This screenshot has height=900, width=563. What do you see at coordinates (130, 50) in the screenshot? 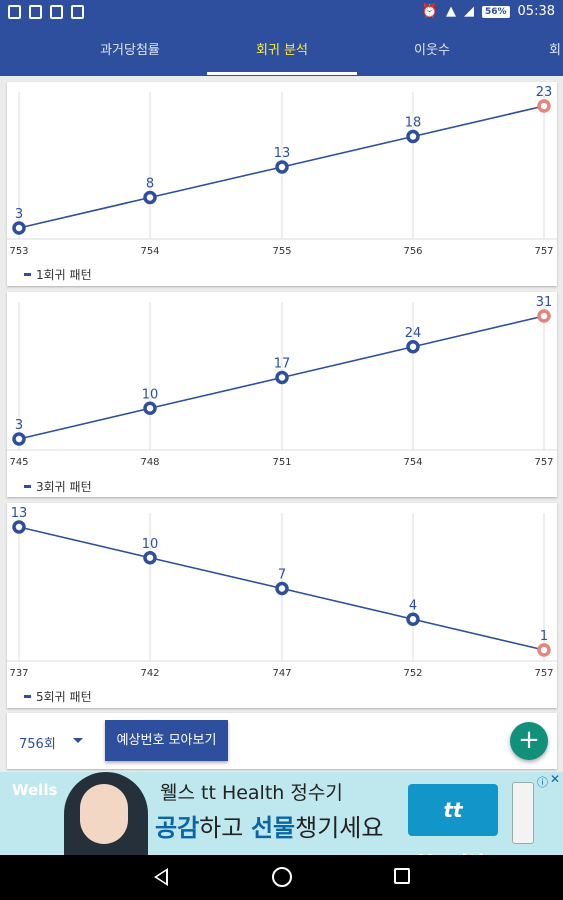
I see `tab-past-win-rate: 과거당첨률` at bounding box center [130, 50].